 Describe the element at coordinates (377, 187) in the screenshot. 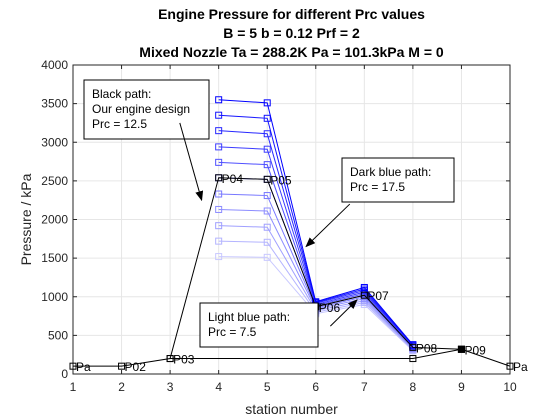

I see `annotation-text: Prc = 17.5` at that location.